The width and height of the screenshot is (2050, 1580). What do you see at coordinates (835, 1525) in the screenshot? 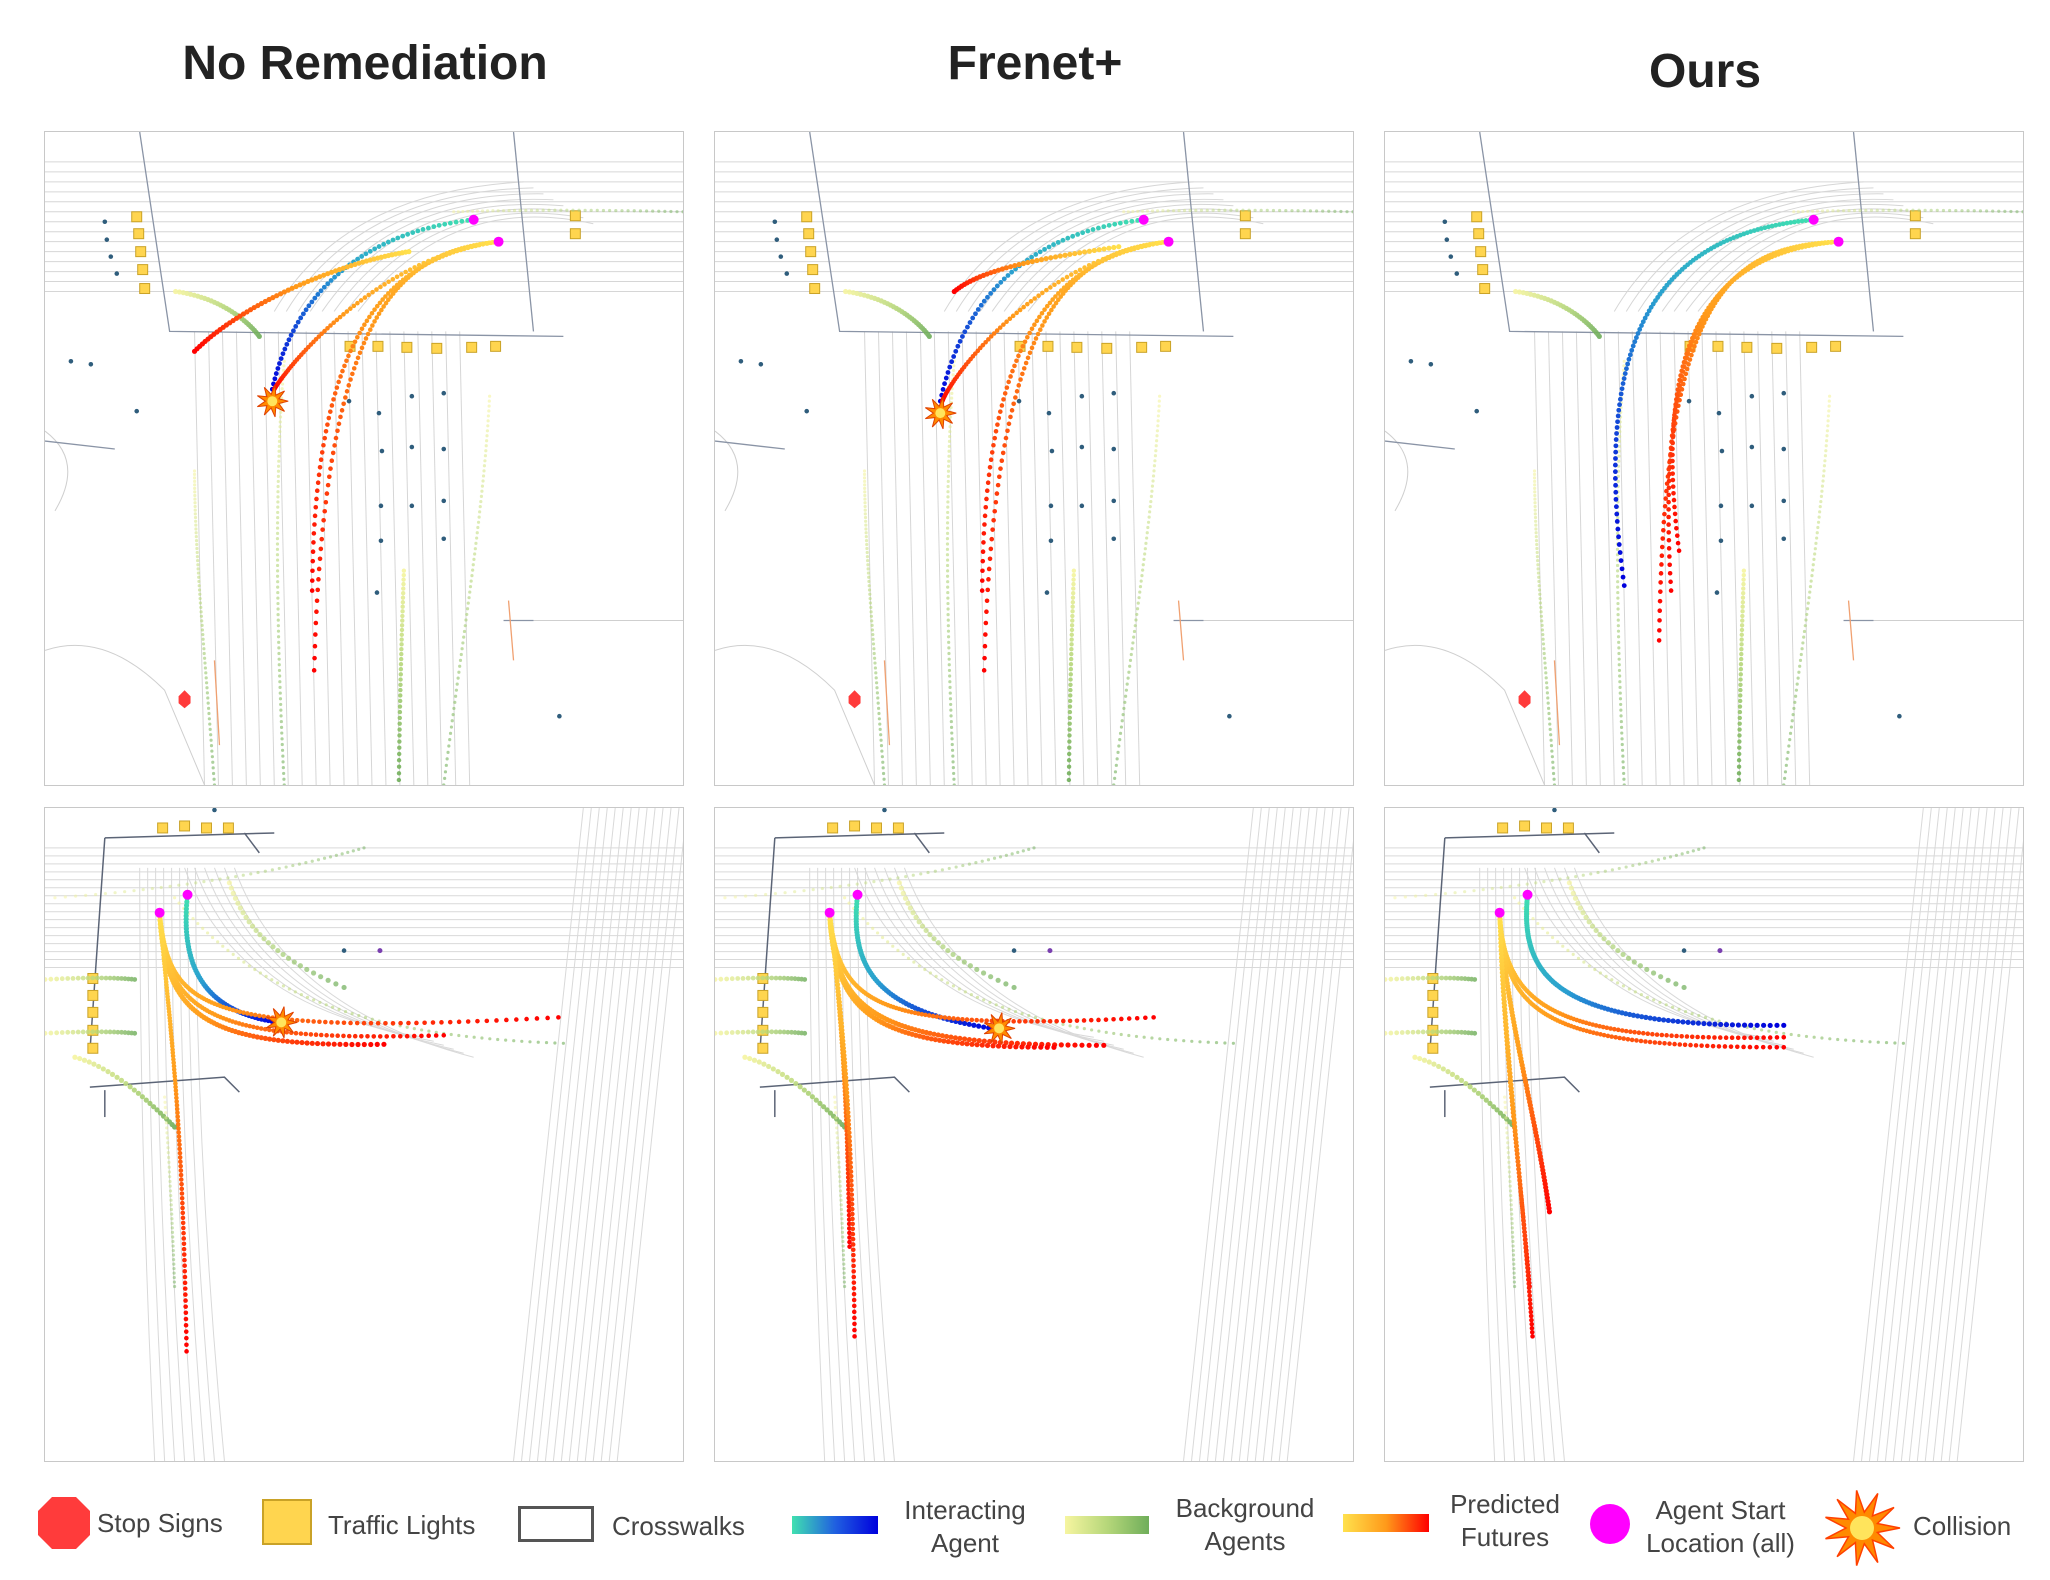
I see `interacting-agent-swatch` at bounding box center [835, 1525].